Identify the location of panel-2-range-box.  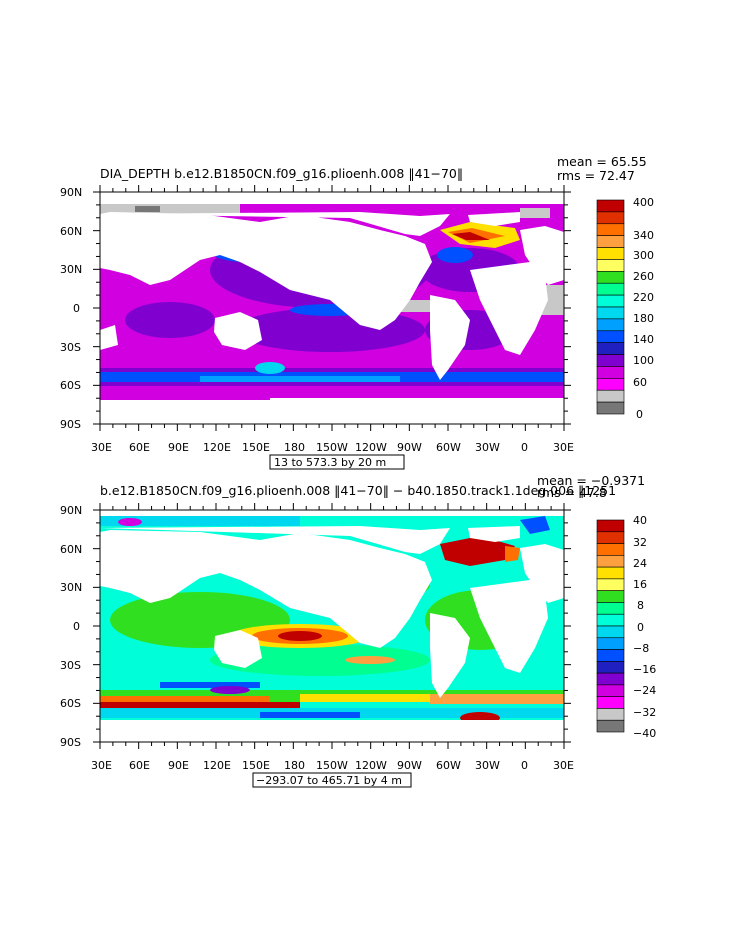
(332, 780).